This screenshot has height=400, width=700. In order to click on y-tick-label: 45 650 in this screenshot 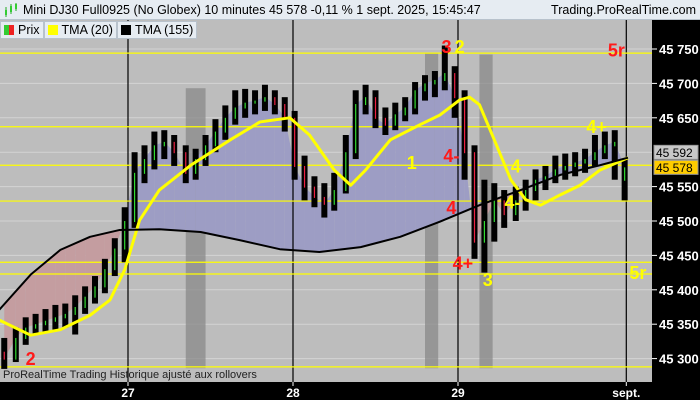, I will do `click(679, 118)`.